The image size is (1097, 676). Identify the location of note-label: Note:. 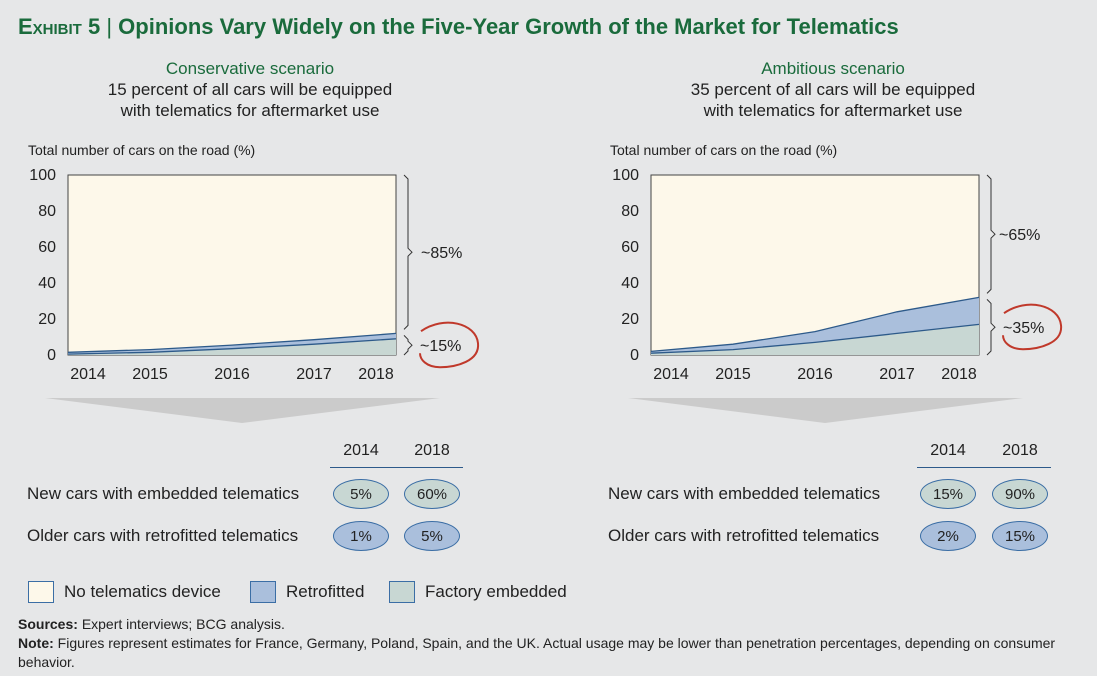
(36, 643).